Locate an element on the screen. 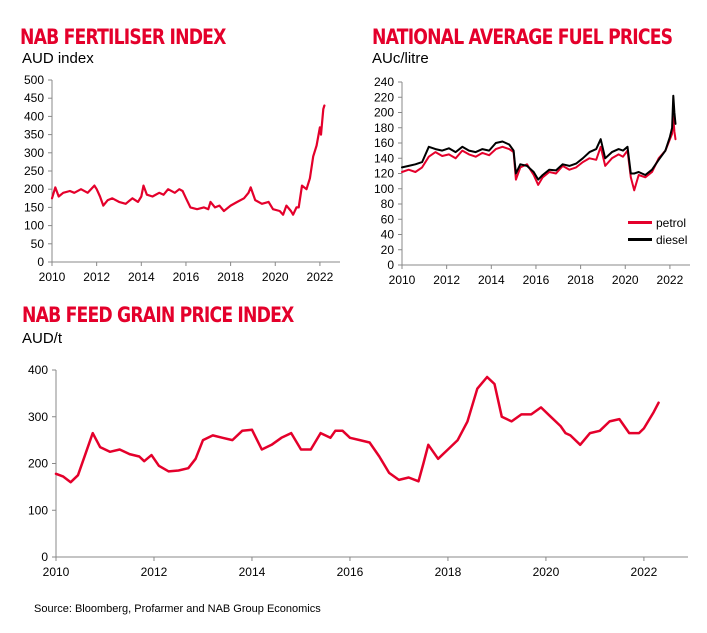  series-line-fertiliser is located at coordinates (188, 160).